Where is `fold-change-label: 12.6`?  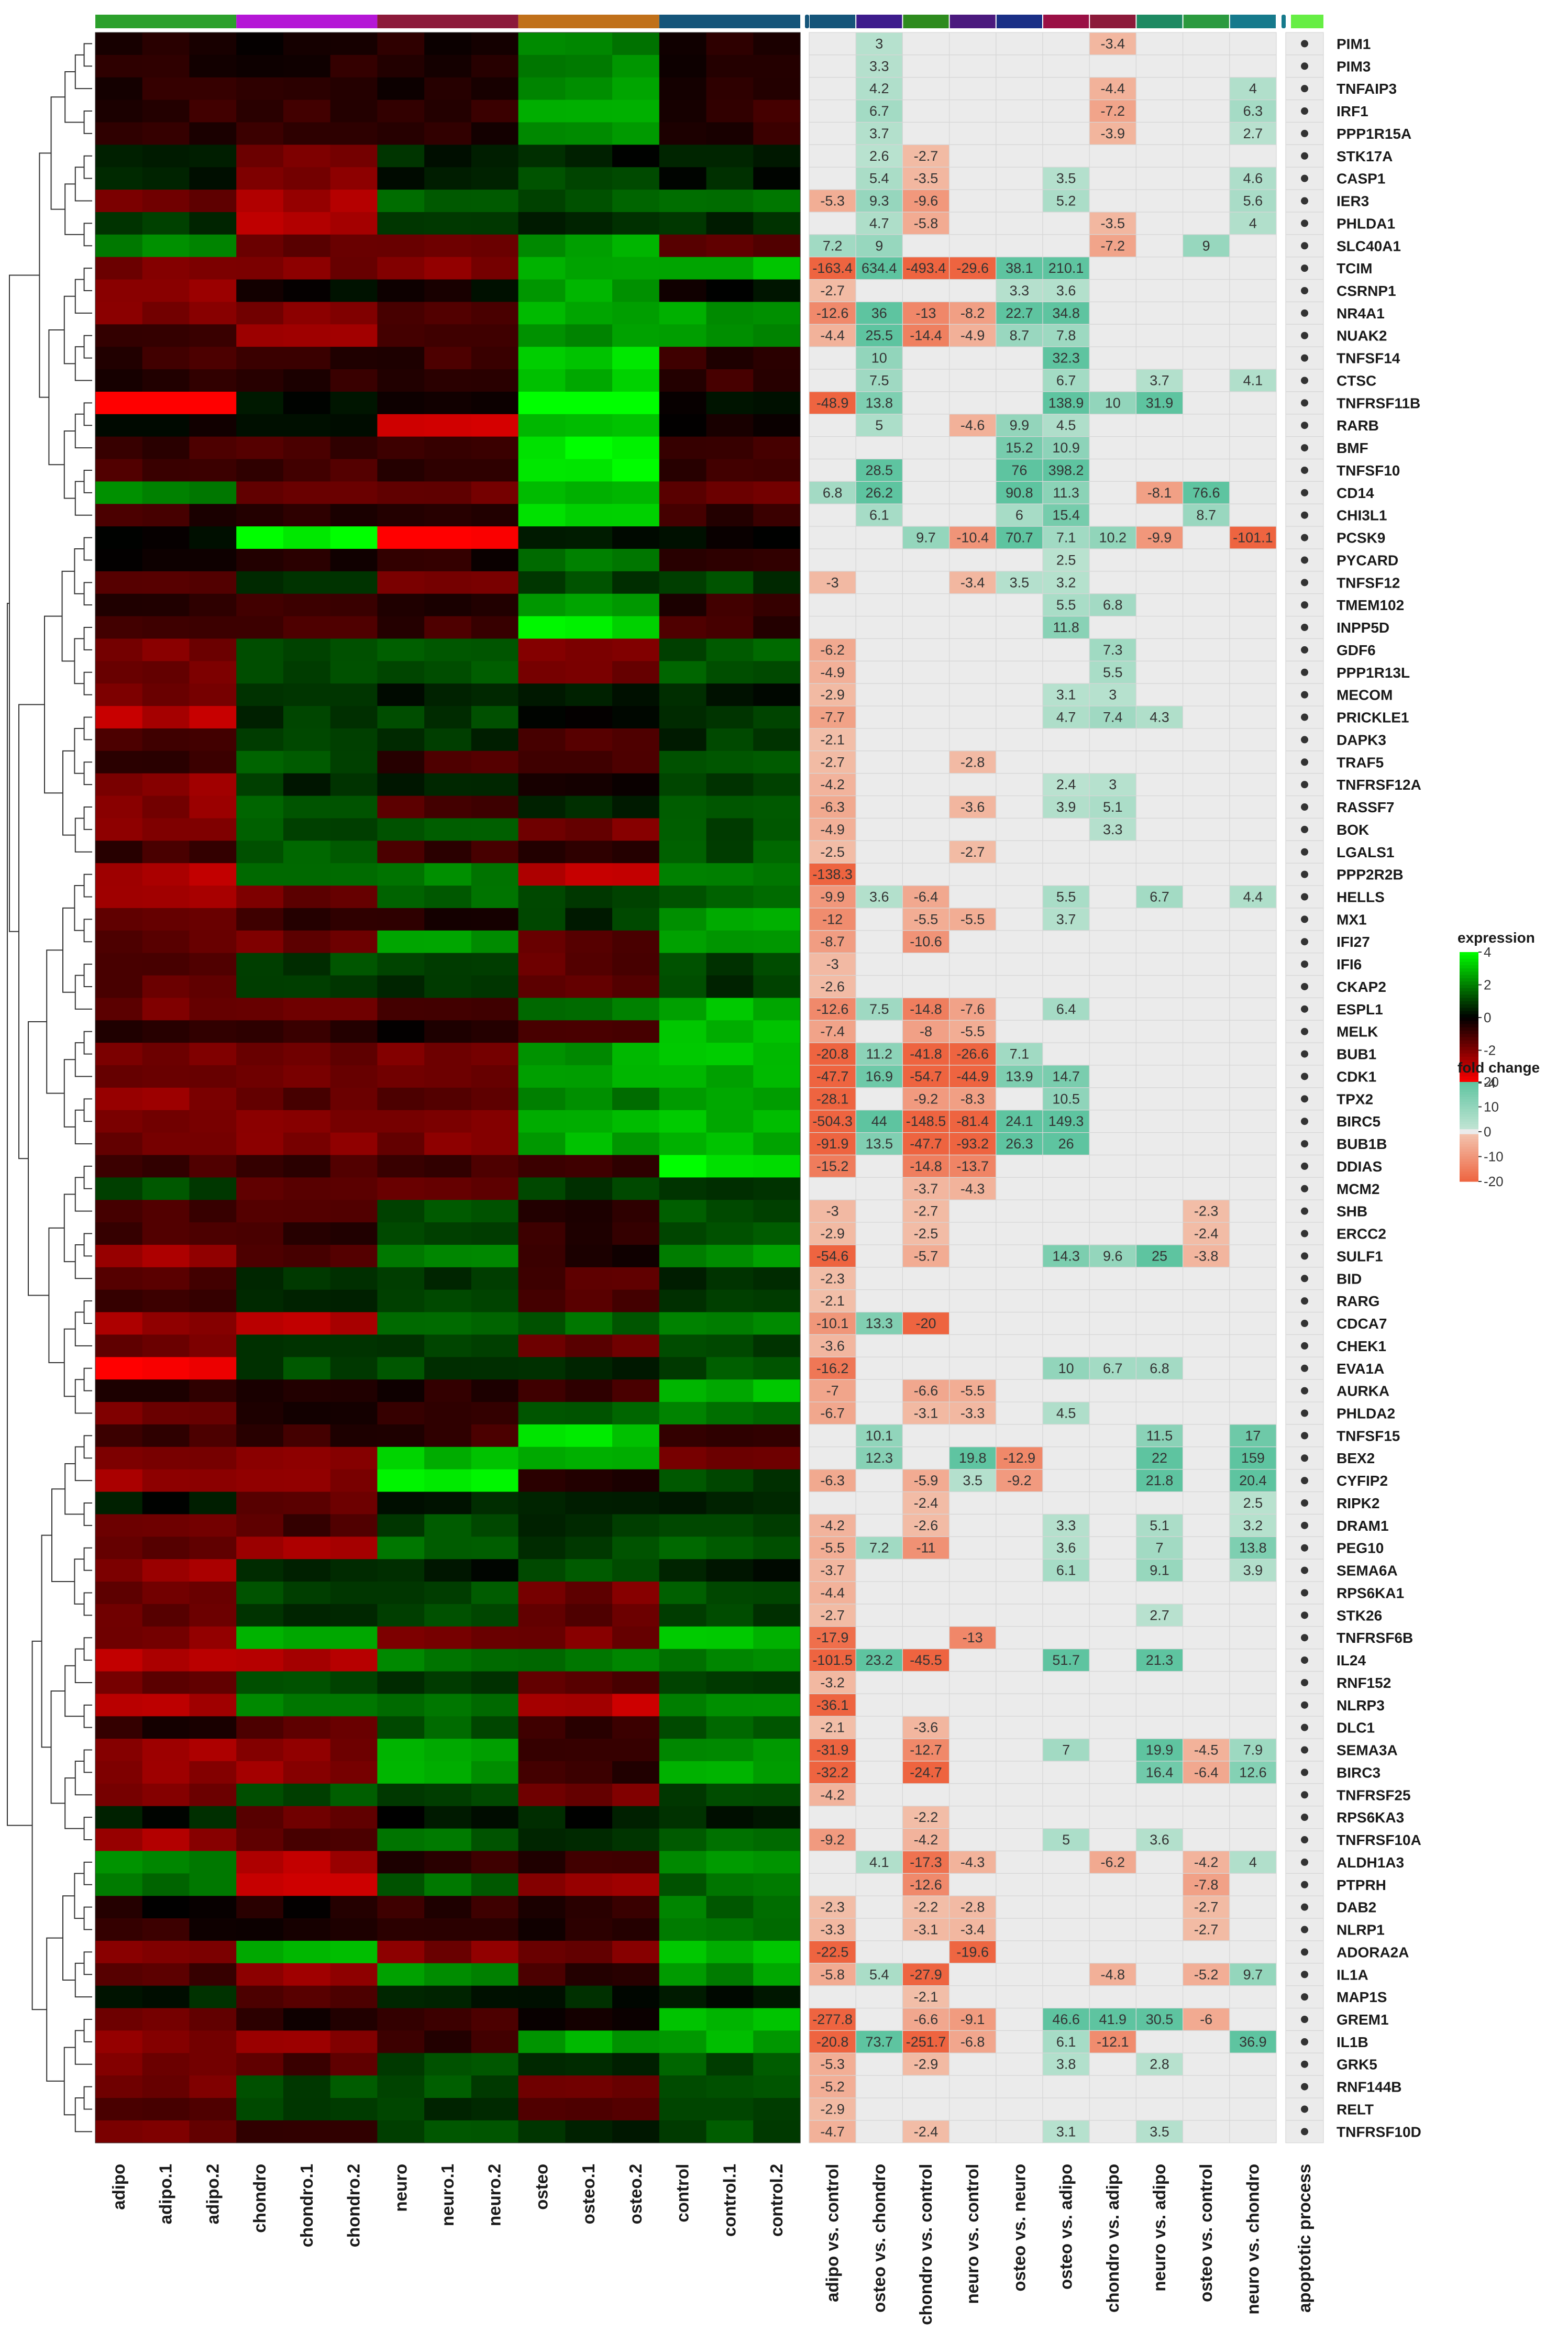 fold-change-label: 12.6 is located at coordinates (1253, 1772).